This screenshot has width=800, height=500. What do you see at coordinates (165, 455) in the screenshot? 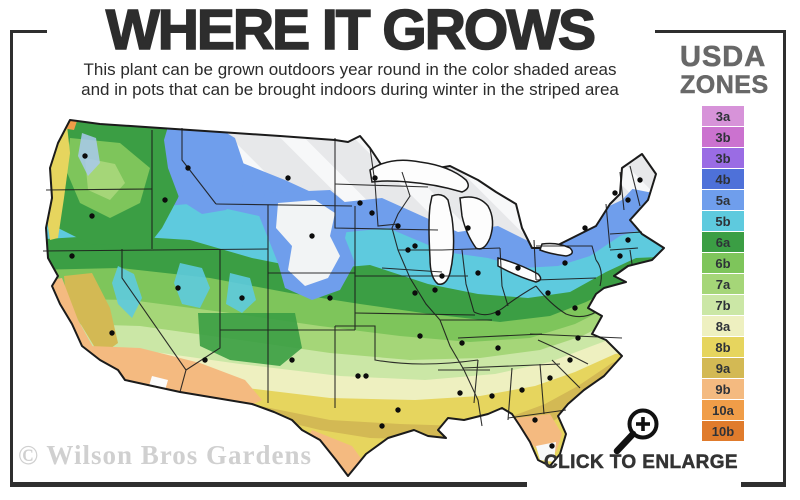
I see `watermark: © Wilson Bros Gardens` at bounding box center [165, 455].